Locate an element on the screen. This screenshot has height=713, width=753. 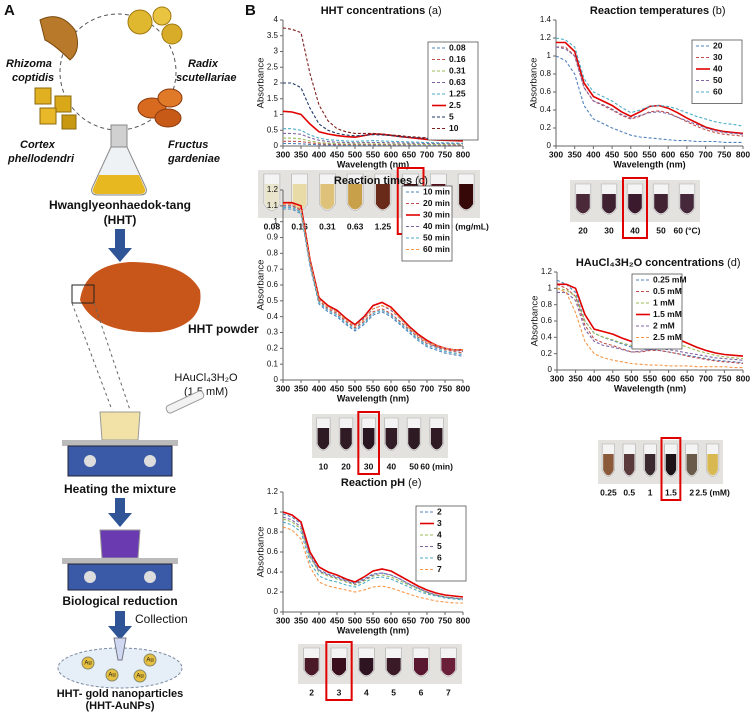
legend-label: 0.63 is located at coordinates (457, 82).